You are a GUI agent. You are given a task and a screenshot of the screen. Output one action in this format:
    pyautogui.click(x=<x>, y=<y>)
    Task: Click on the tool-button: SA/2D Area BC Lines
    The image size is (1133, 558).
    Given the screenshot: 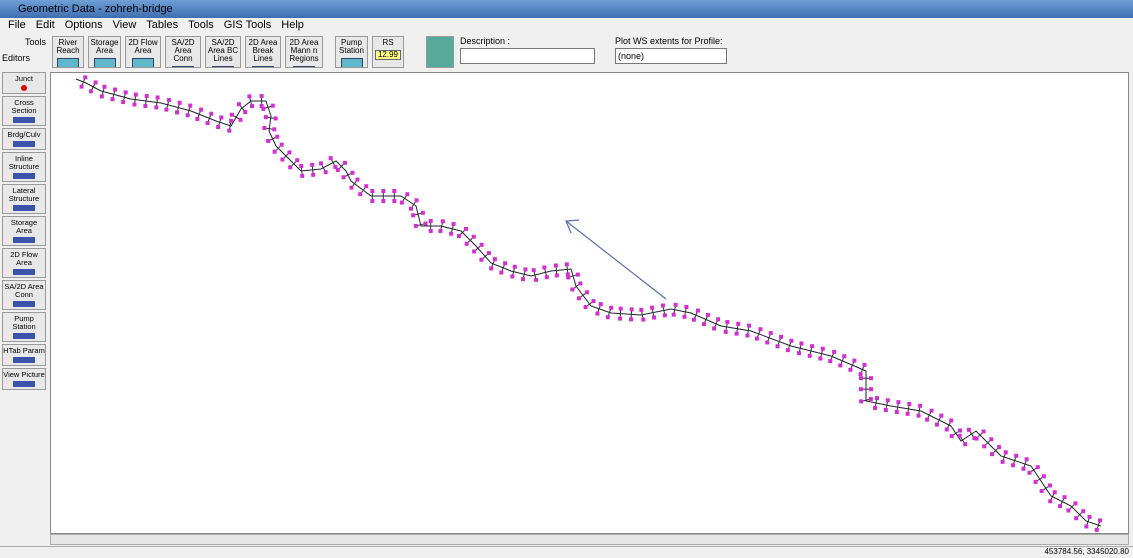 What is the action you would take?
    pyautogui.click(x=223, y=52)
    